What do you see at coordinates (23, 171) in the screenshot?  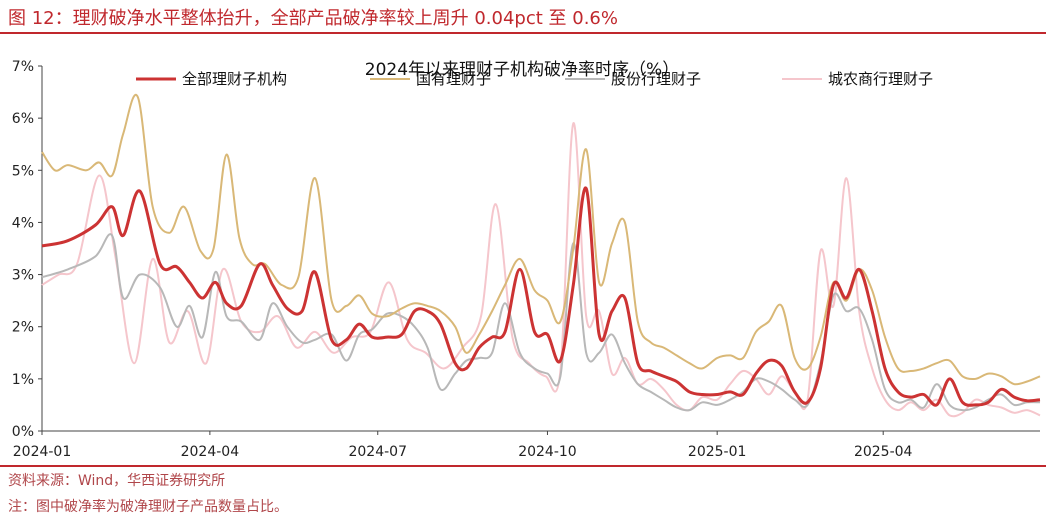 I see `y-tick-label: 5%` at bounding box center [23, 171].